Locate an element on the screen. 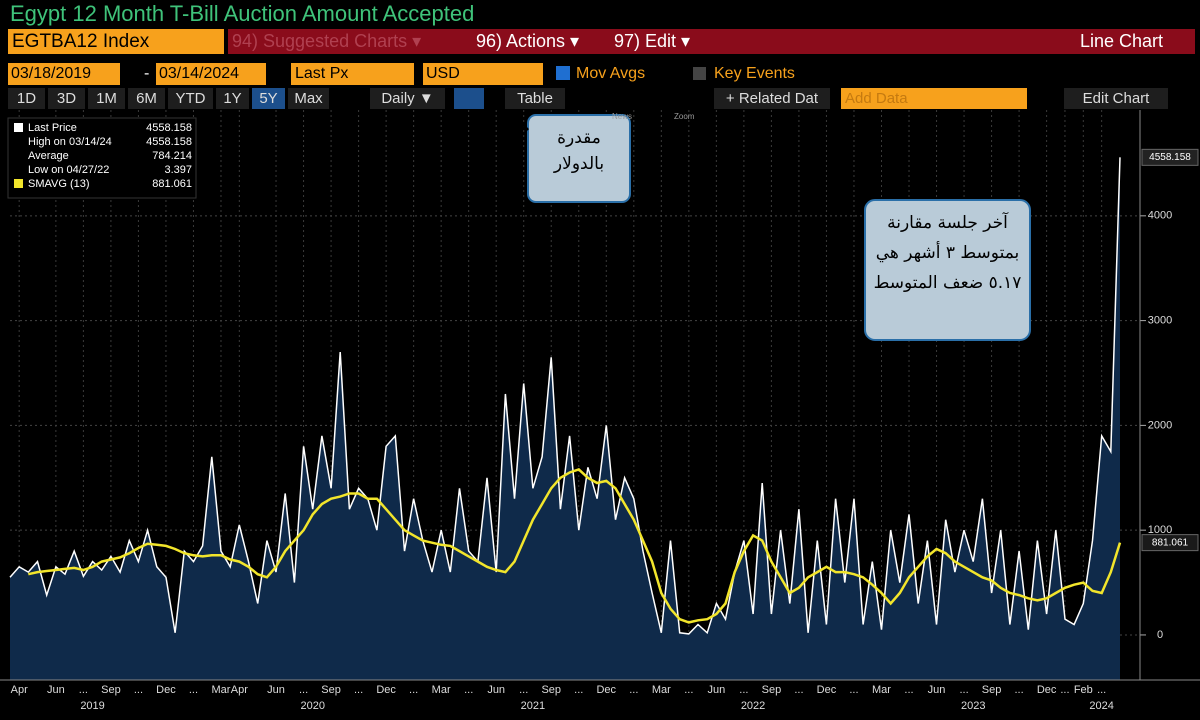 Image resolution: width=1200 pixels, height=720 pixels. range-button: 1M is located at coordinates (106, 98).